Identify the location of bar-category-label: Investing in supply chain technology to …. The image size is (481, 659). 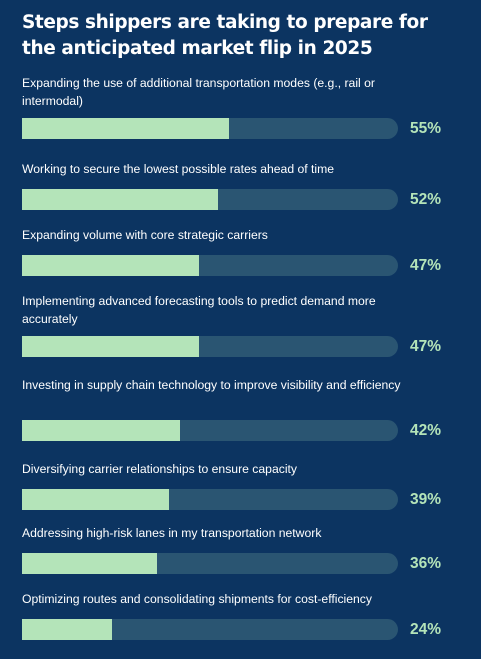
(211, 385).